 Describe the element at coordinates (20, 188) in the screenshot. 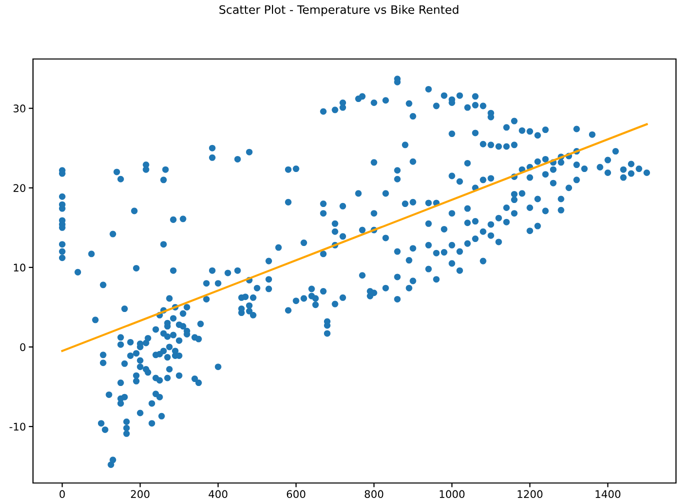

I see `y-tick-label: 20` at that location.